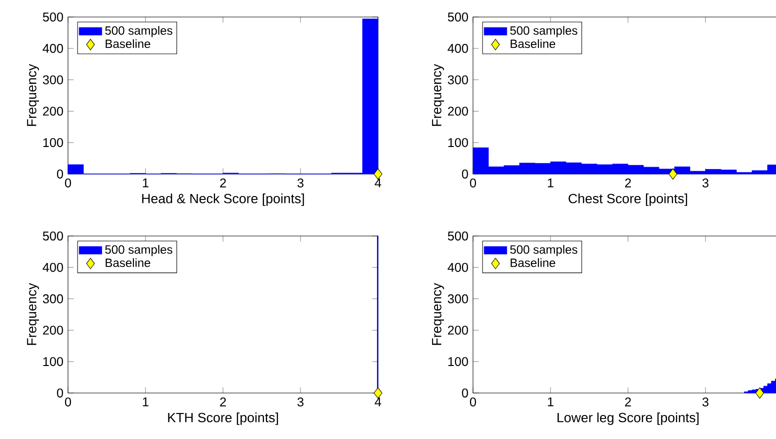 This screenshot has width=776, height=439. I want to click on x-axis-title: KTH Score [points], so click(223, 418).